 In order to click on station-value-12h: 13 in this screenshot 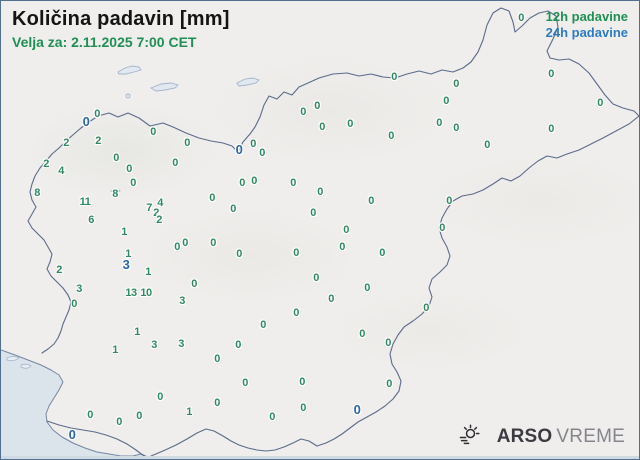, I will do `click(131, 292)`.